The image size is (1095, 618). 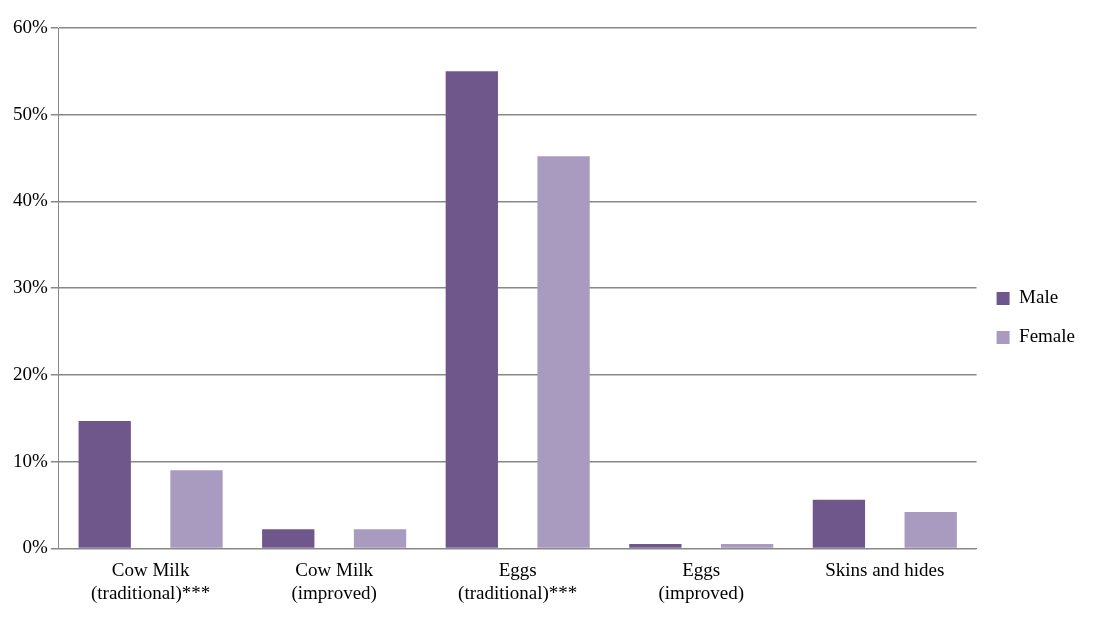 What do you see at coordinates (30, 113) in the screenshot?
I see `y-tick-label: 50%` at bounding box center [30, 113].